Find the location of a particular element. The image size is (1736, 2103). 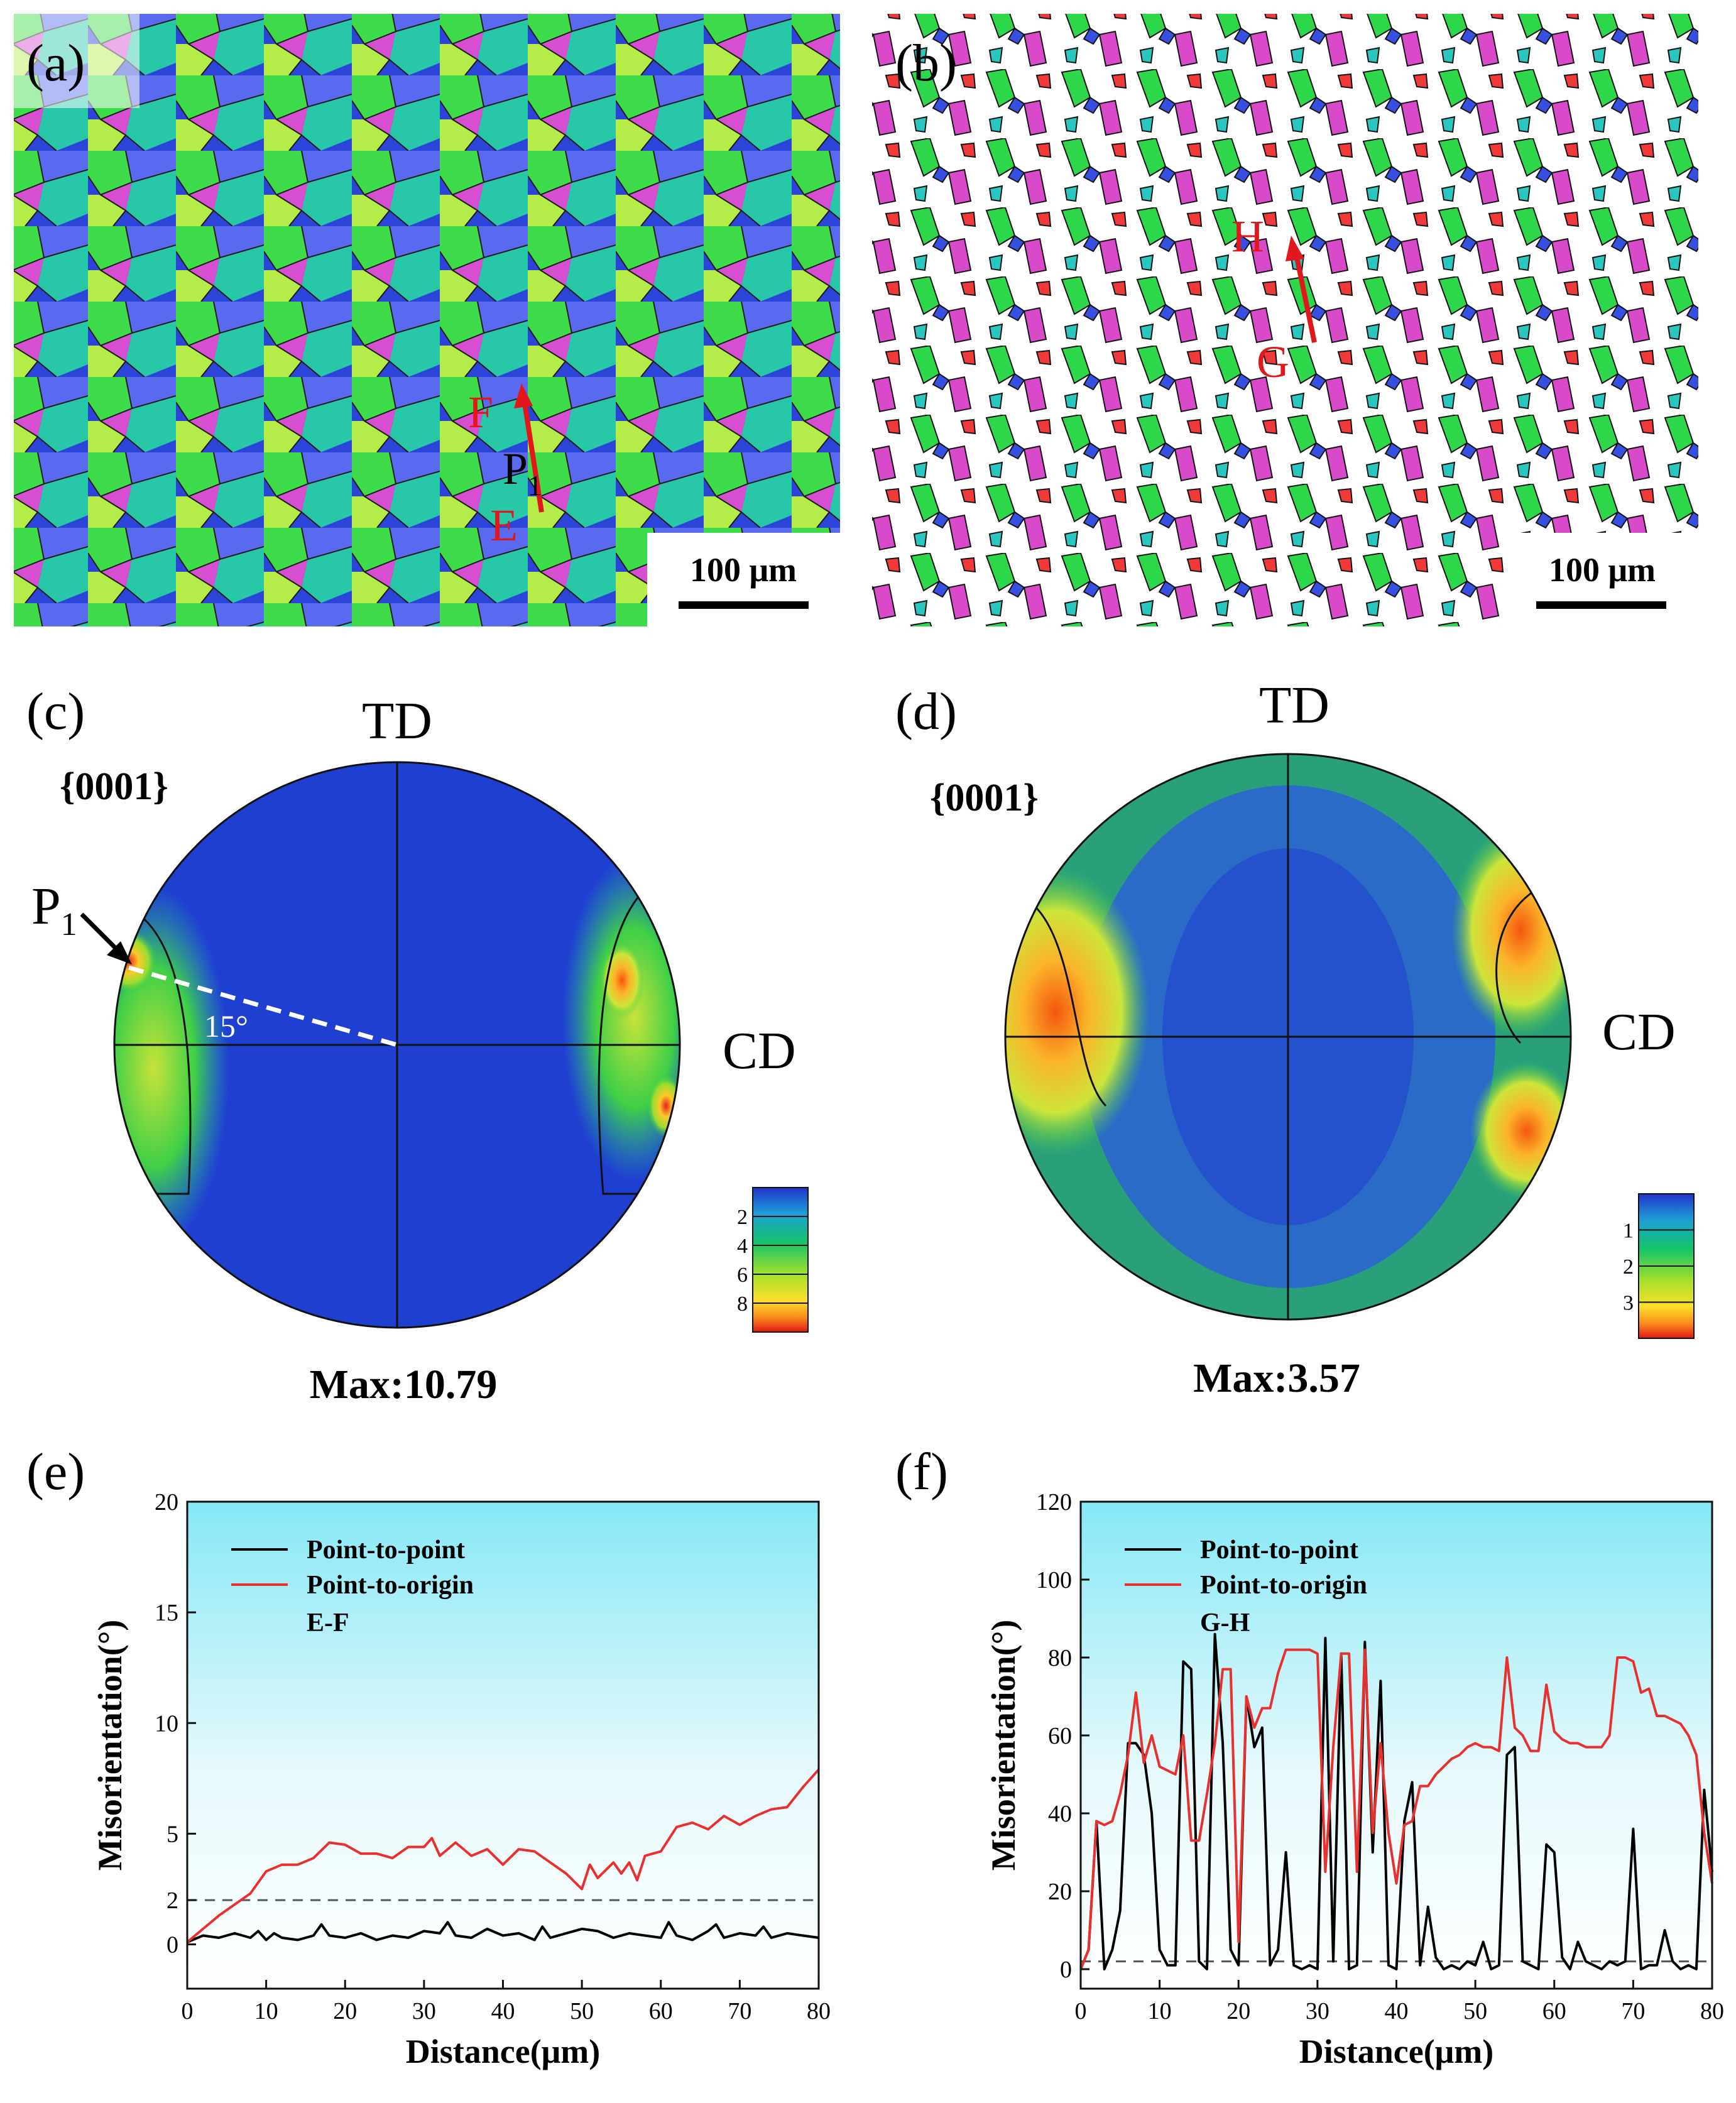

colorbar-d-tick-label: 3 is located at coordinates (1628, 1303).